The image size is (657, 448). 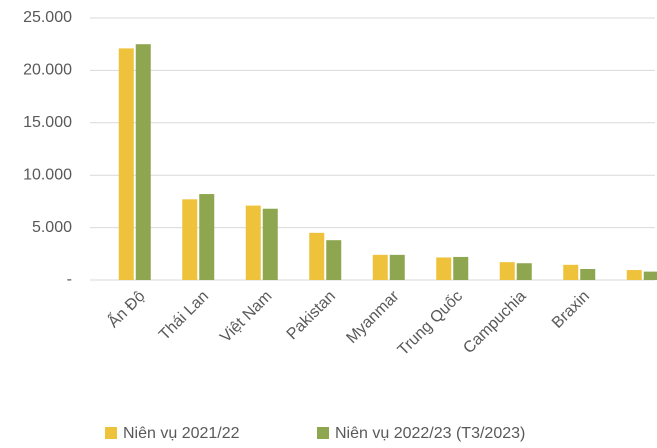 What do you see at coordinates (47, 122) in the screenshot?
I see `y-tick-label: 15.000` at bounding box center [47, 122].